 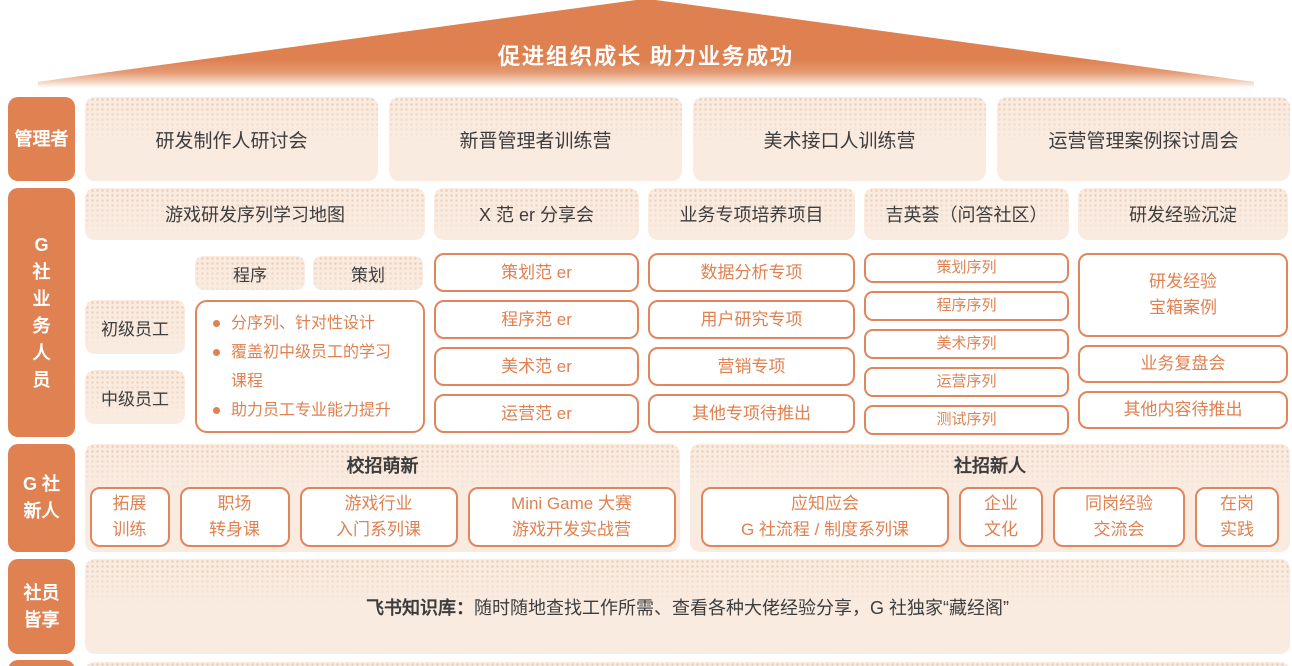 What do you see at coordinates (1001, 503) in the screenshot?
I see `box-line: 企业` at bounding box center [1001, 503].